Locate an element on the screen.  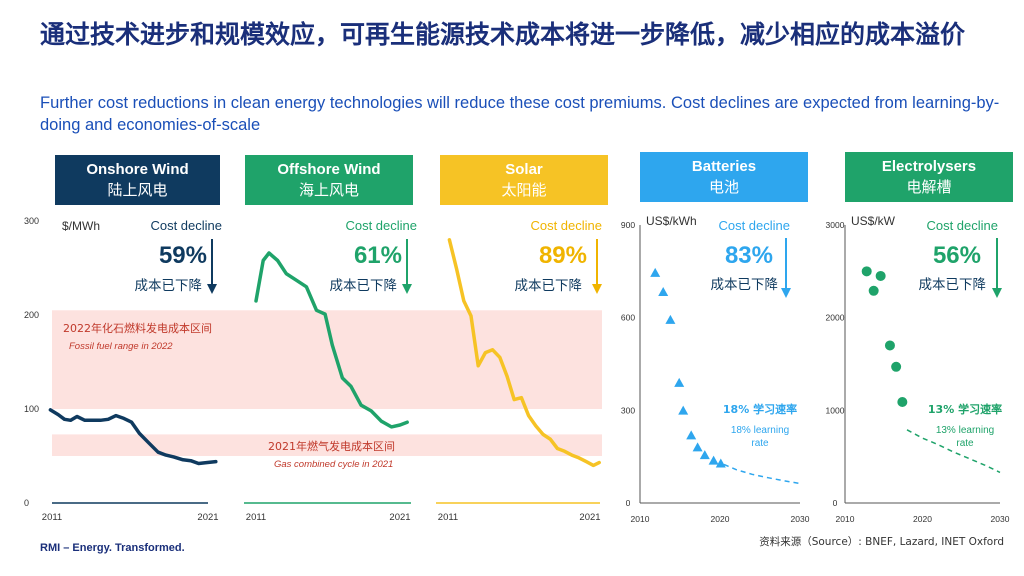
decline-arrow-head-batteries is located at coordinates (786, 293).